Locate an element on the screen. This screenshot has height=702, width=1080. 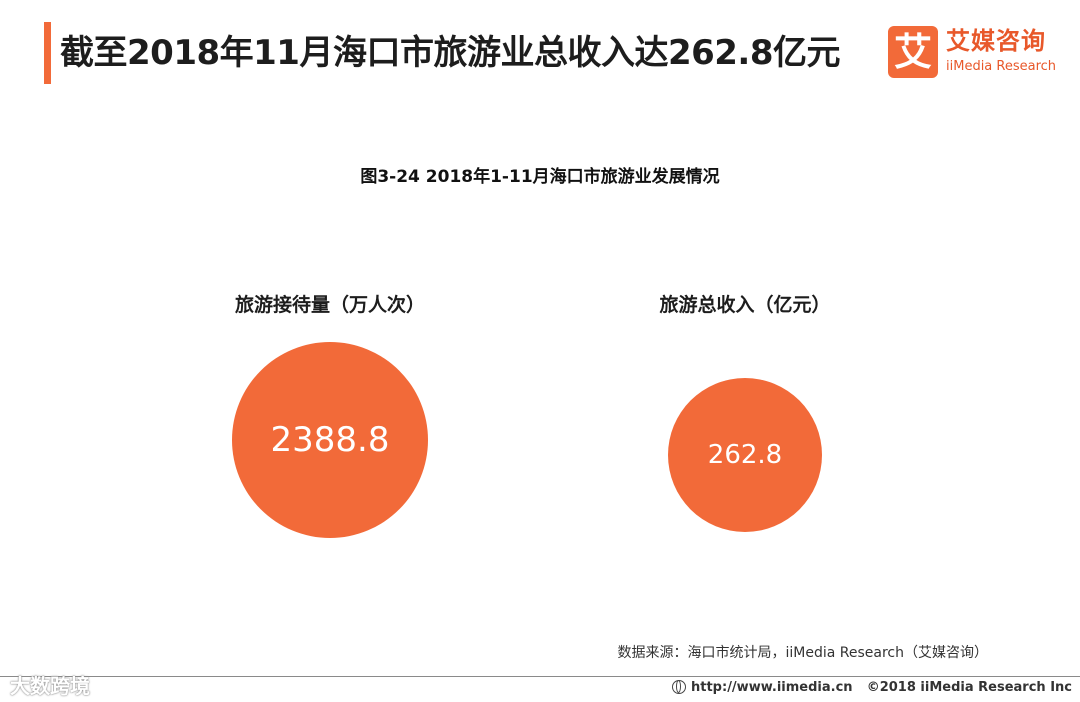
globe-icon is located at coordinates (679, 687).